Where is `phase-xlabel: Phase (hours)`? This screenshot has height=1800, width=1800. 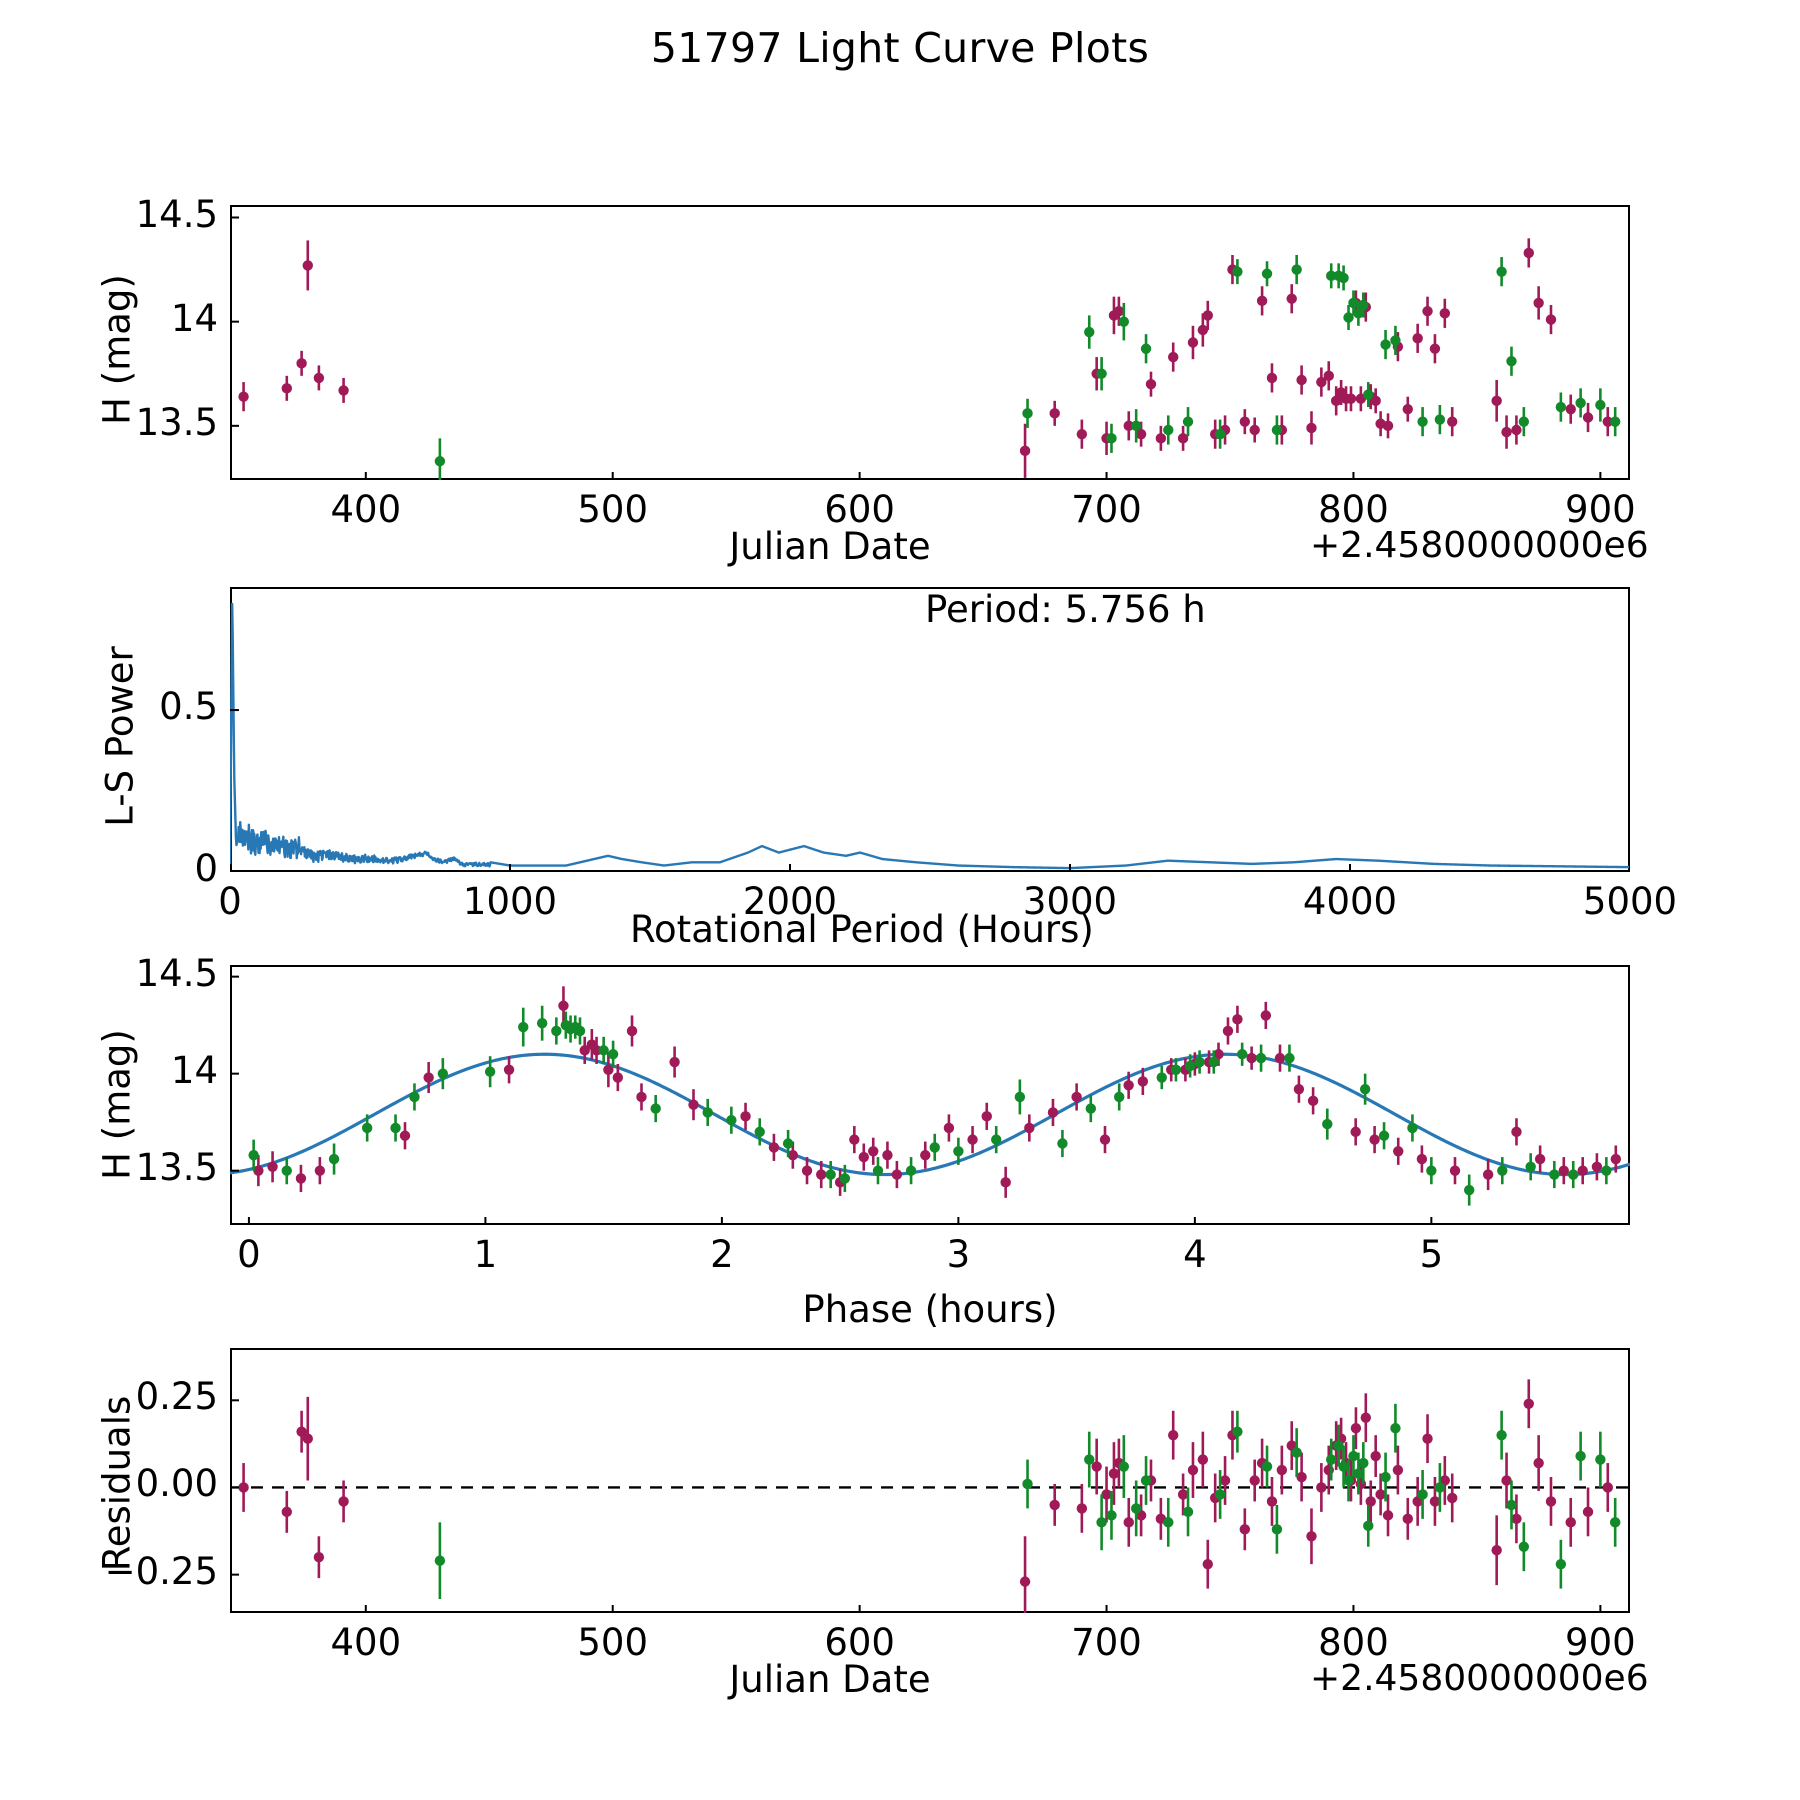
phase-xlabel: Phase (hours) is located at coordinates (930, 1309).